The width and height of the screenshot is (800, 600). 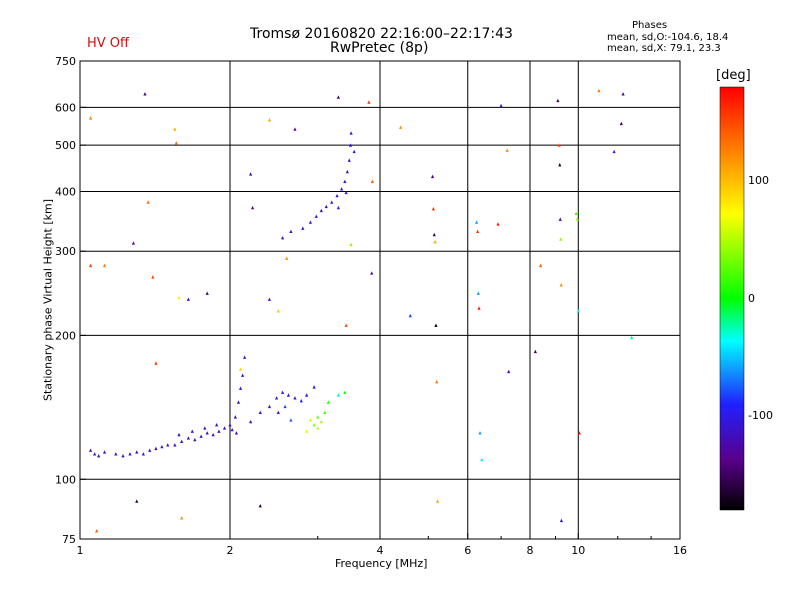 I want to click on x-tick-label: 8, so click(x=530, y=550).